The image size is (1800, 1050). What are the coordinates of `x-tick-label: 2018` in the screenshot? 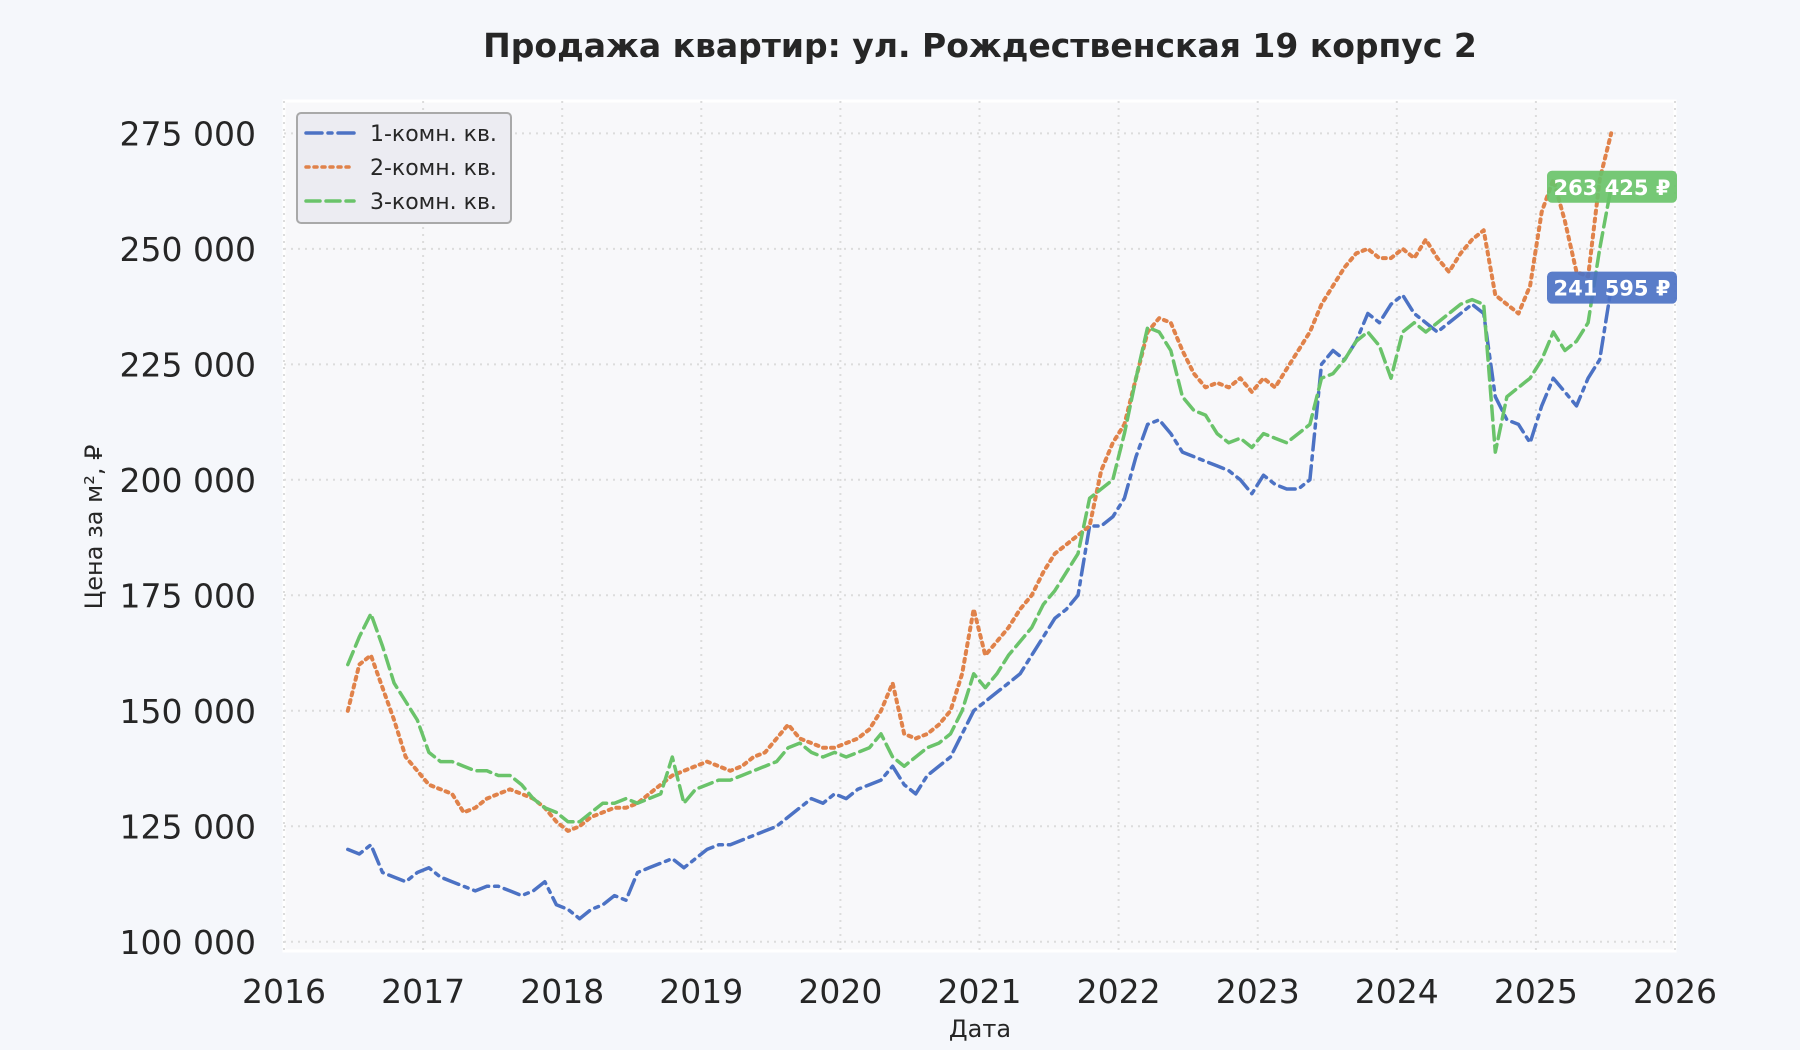 It's located at (562, 991).